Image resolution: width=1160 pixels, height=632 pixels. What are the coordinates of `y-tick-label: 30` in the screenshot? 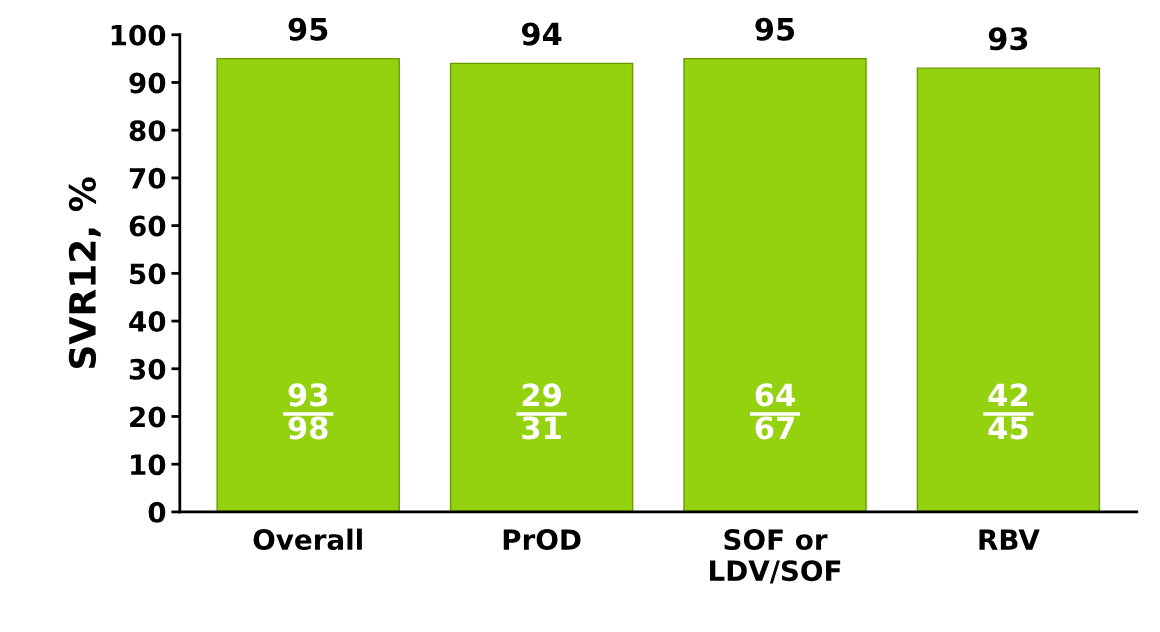 It's located at (147, 369).